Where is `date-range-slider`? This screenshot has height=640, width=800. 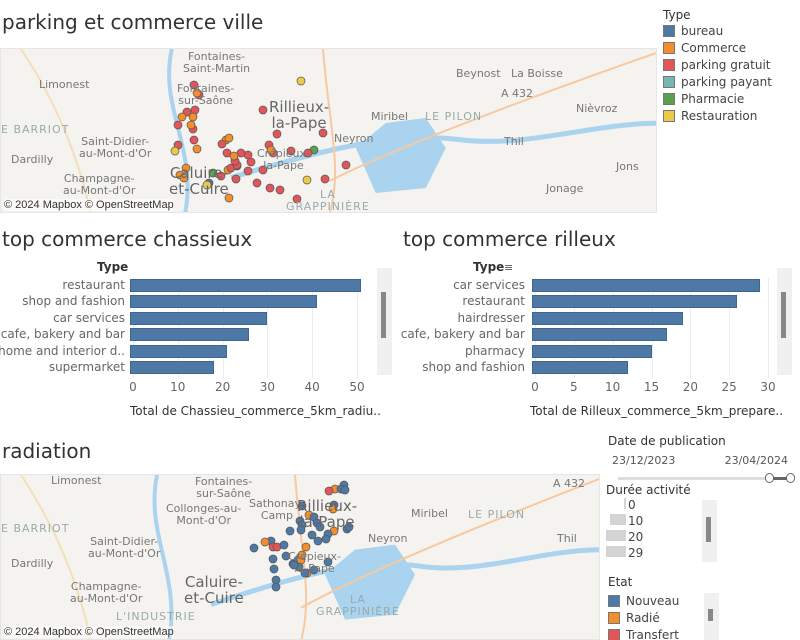 date-range-slider is located at coordinates (703, 478).